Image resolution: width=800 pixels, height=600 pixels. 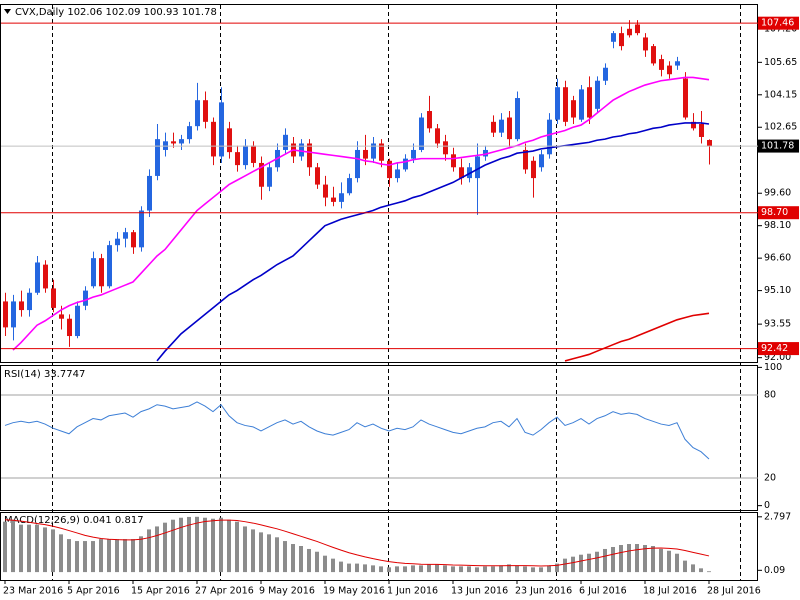 What do you see at coordinates (116, 12) in the screenshot?
I see `chart-title: CVX,Daily 102.06 102.09 100.93 101.78` at bounding box center [116, 12].